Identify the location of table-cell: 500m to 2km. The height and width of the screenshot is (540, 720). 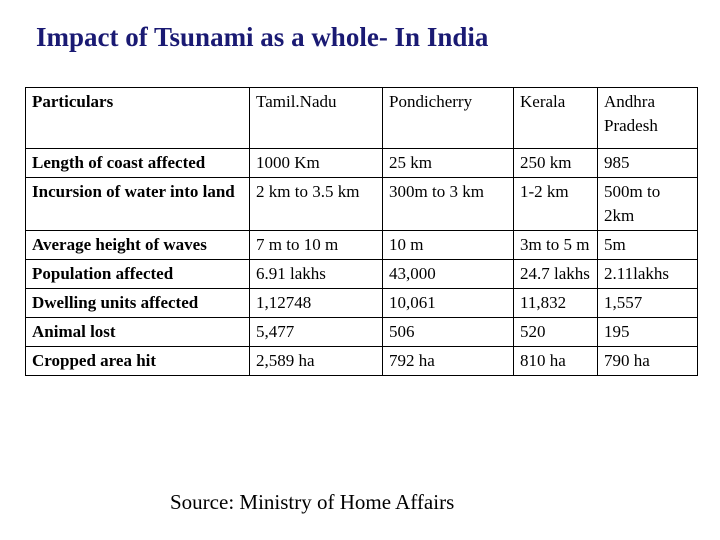
(647, 204).